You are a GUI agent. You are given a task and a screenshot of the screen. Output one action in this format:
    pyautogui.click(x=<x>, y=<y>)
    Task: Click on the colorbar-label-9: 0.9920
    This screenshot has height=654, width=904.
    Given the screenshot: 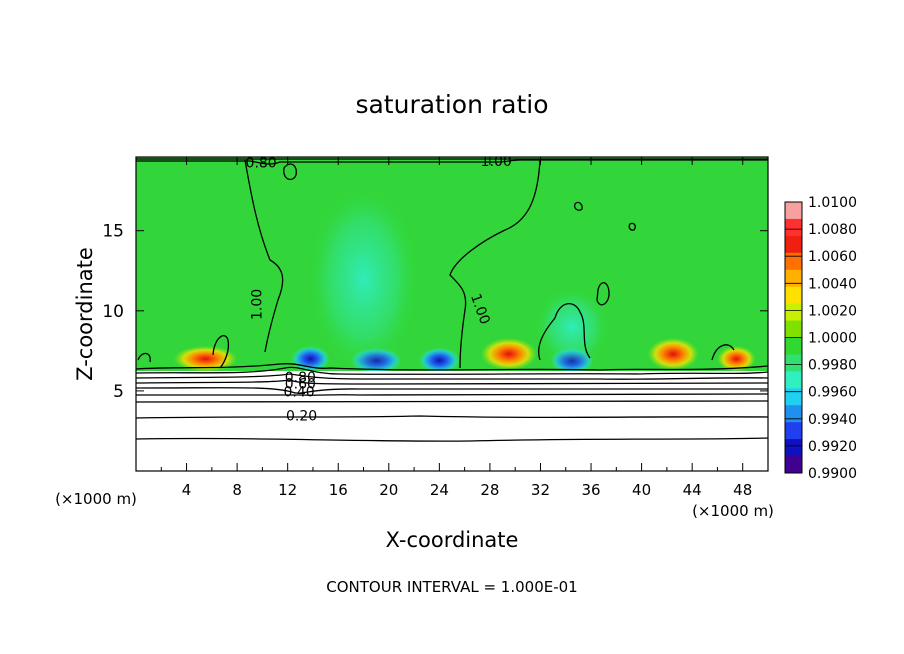 What is the action you would take?
    pyautogui.click(x=832, y=447)
    